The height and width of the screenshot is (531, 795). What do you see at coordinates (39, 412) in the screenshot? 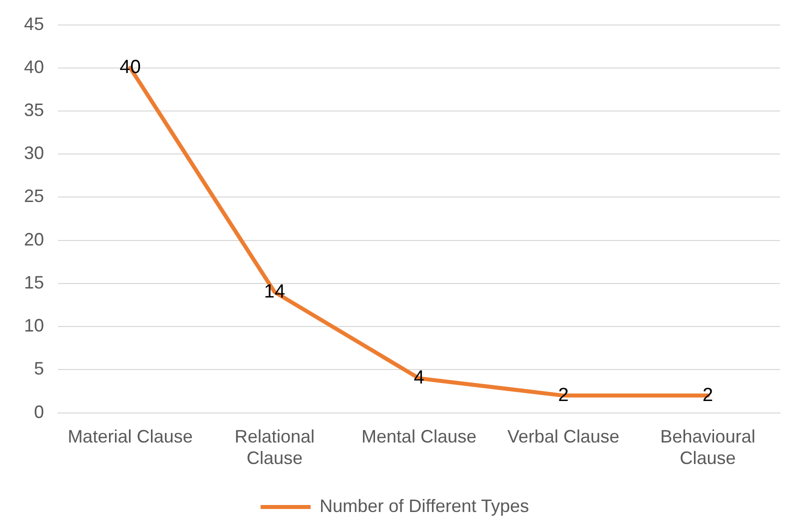
I see `y-tick-label: 0` at bounding box center [39, 412].